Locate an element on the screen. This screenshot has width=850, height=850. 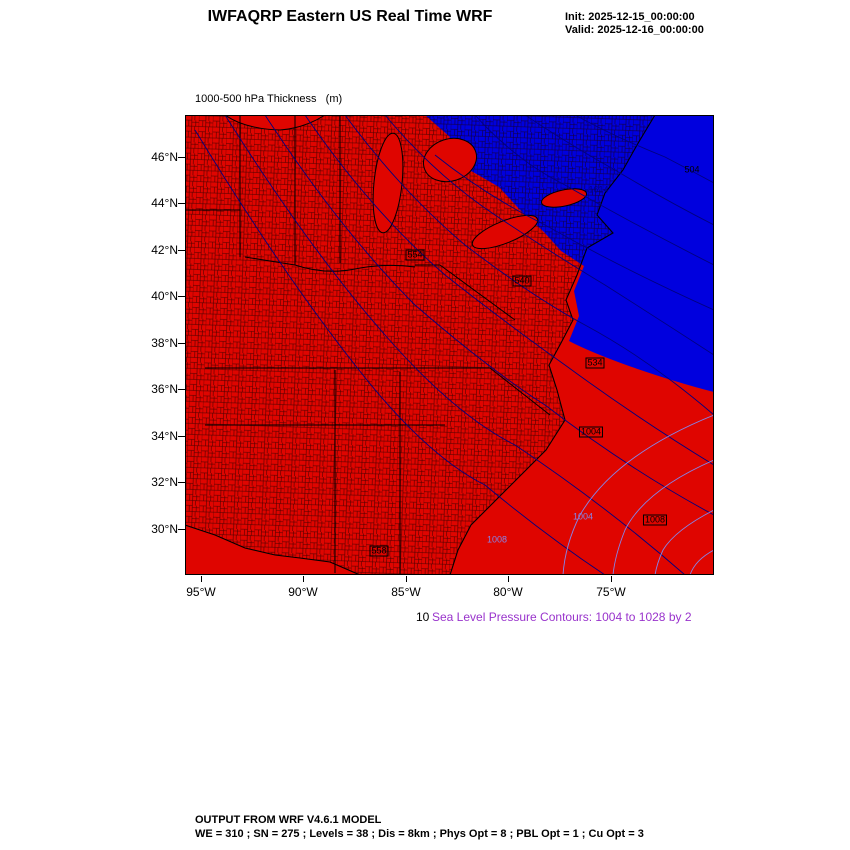
plot-title: IWFAQRP Eastern US Real Time WRF is located at coordinates (350, 16).